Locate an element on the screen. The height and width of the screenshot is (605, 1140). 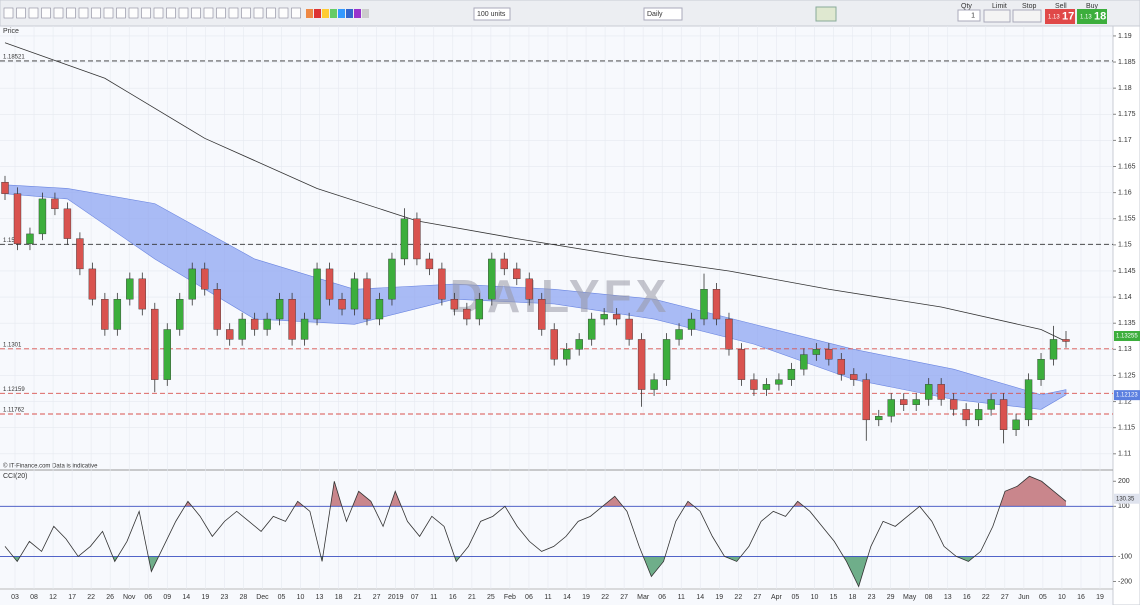
x-tick-label: 21 is located at coordinates (358, 597).